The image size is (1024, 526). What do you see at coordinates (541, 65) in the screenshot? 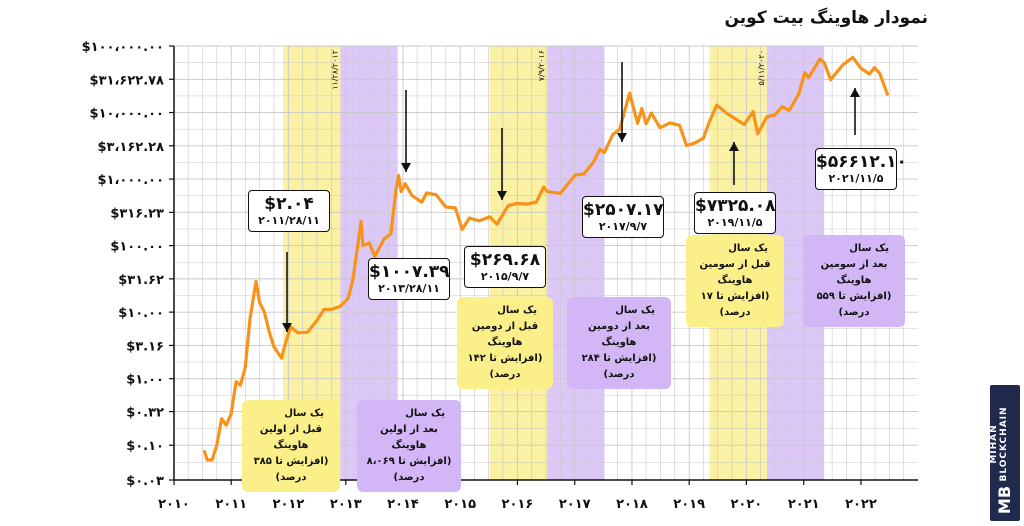
I see `halving-date-label: ۷/۹/۲۰۱۶` at bounding box center [541, 65].